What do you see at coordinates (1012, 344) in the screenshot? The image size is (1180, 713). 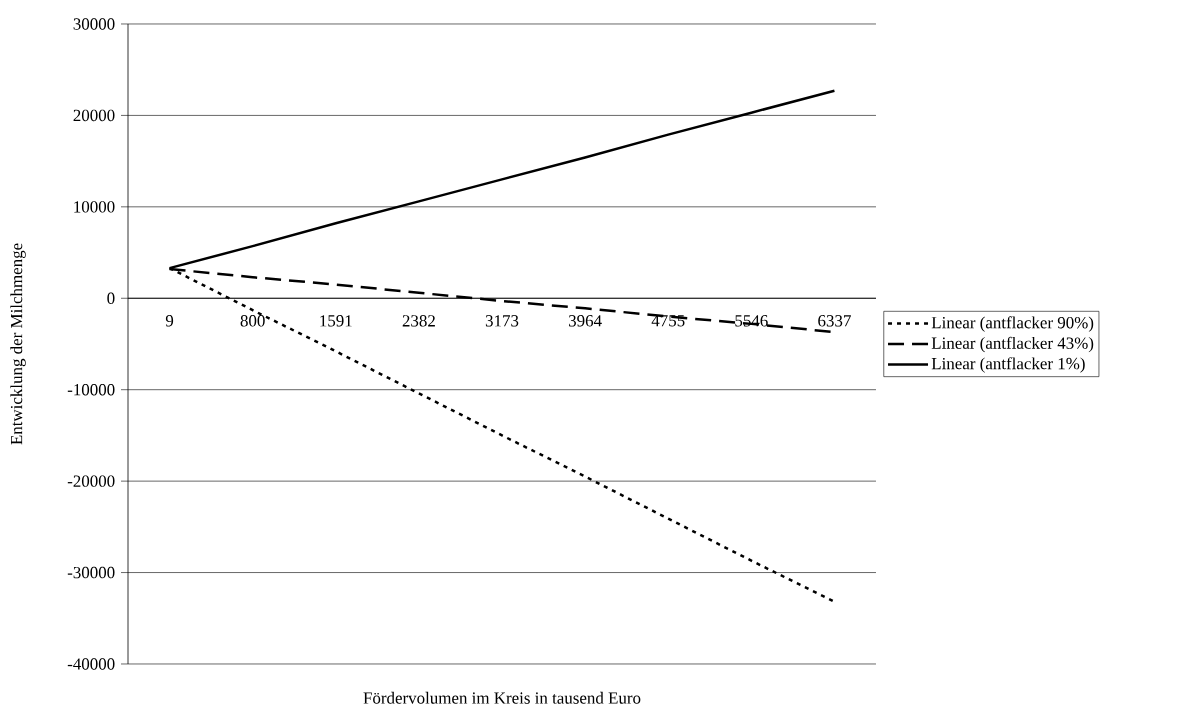 I see `legend-label: Linear (antflacker 43%)` at bounding box center [1012, 344].